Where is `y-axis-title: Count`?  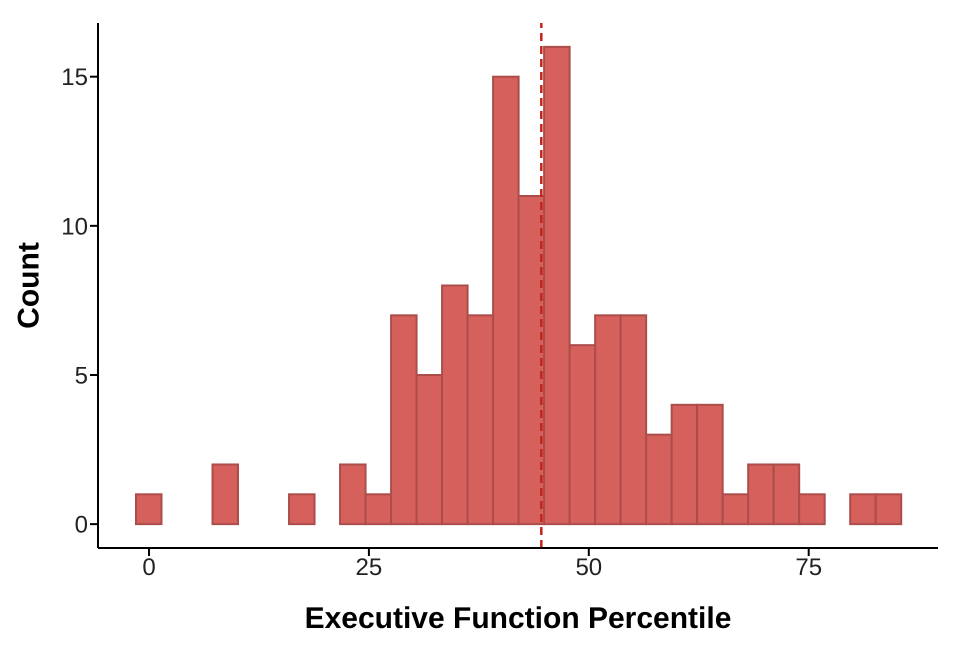
y-axis-title: Count is located at coordinates (29, 285).